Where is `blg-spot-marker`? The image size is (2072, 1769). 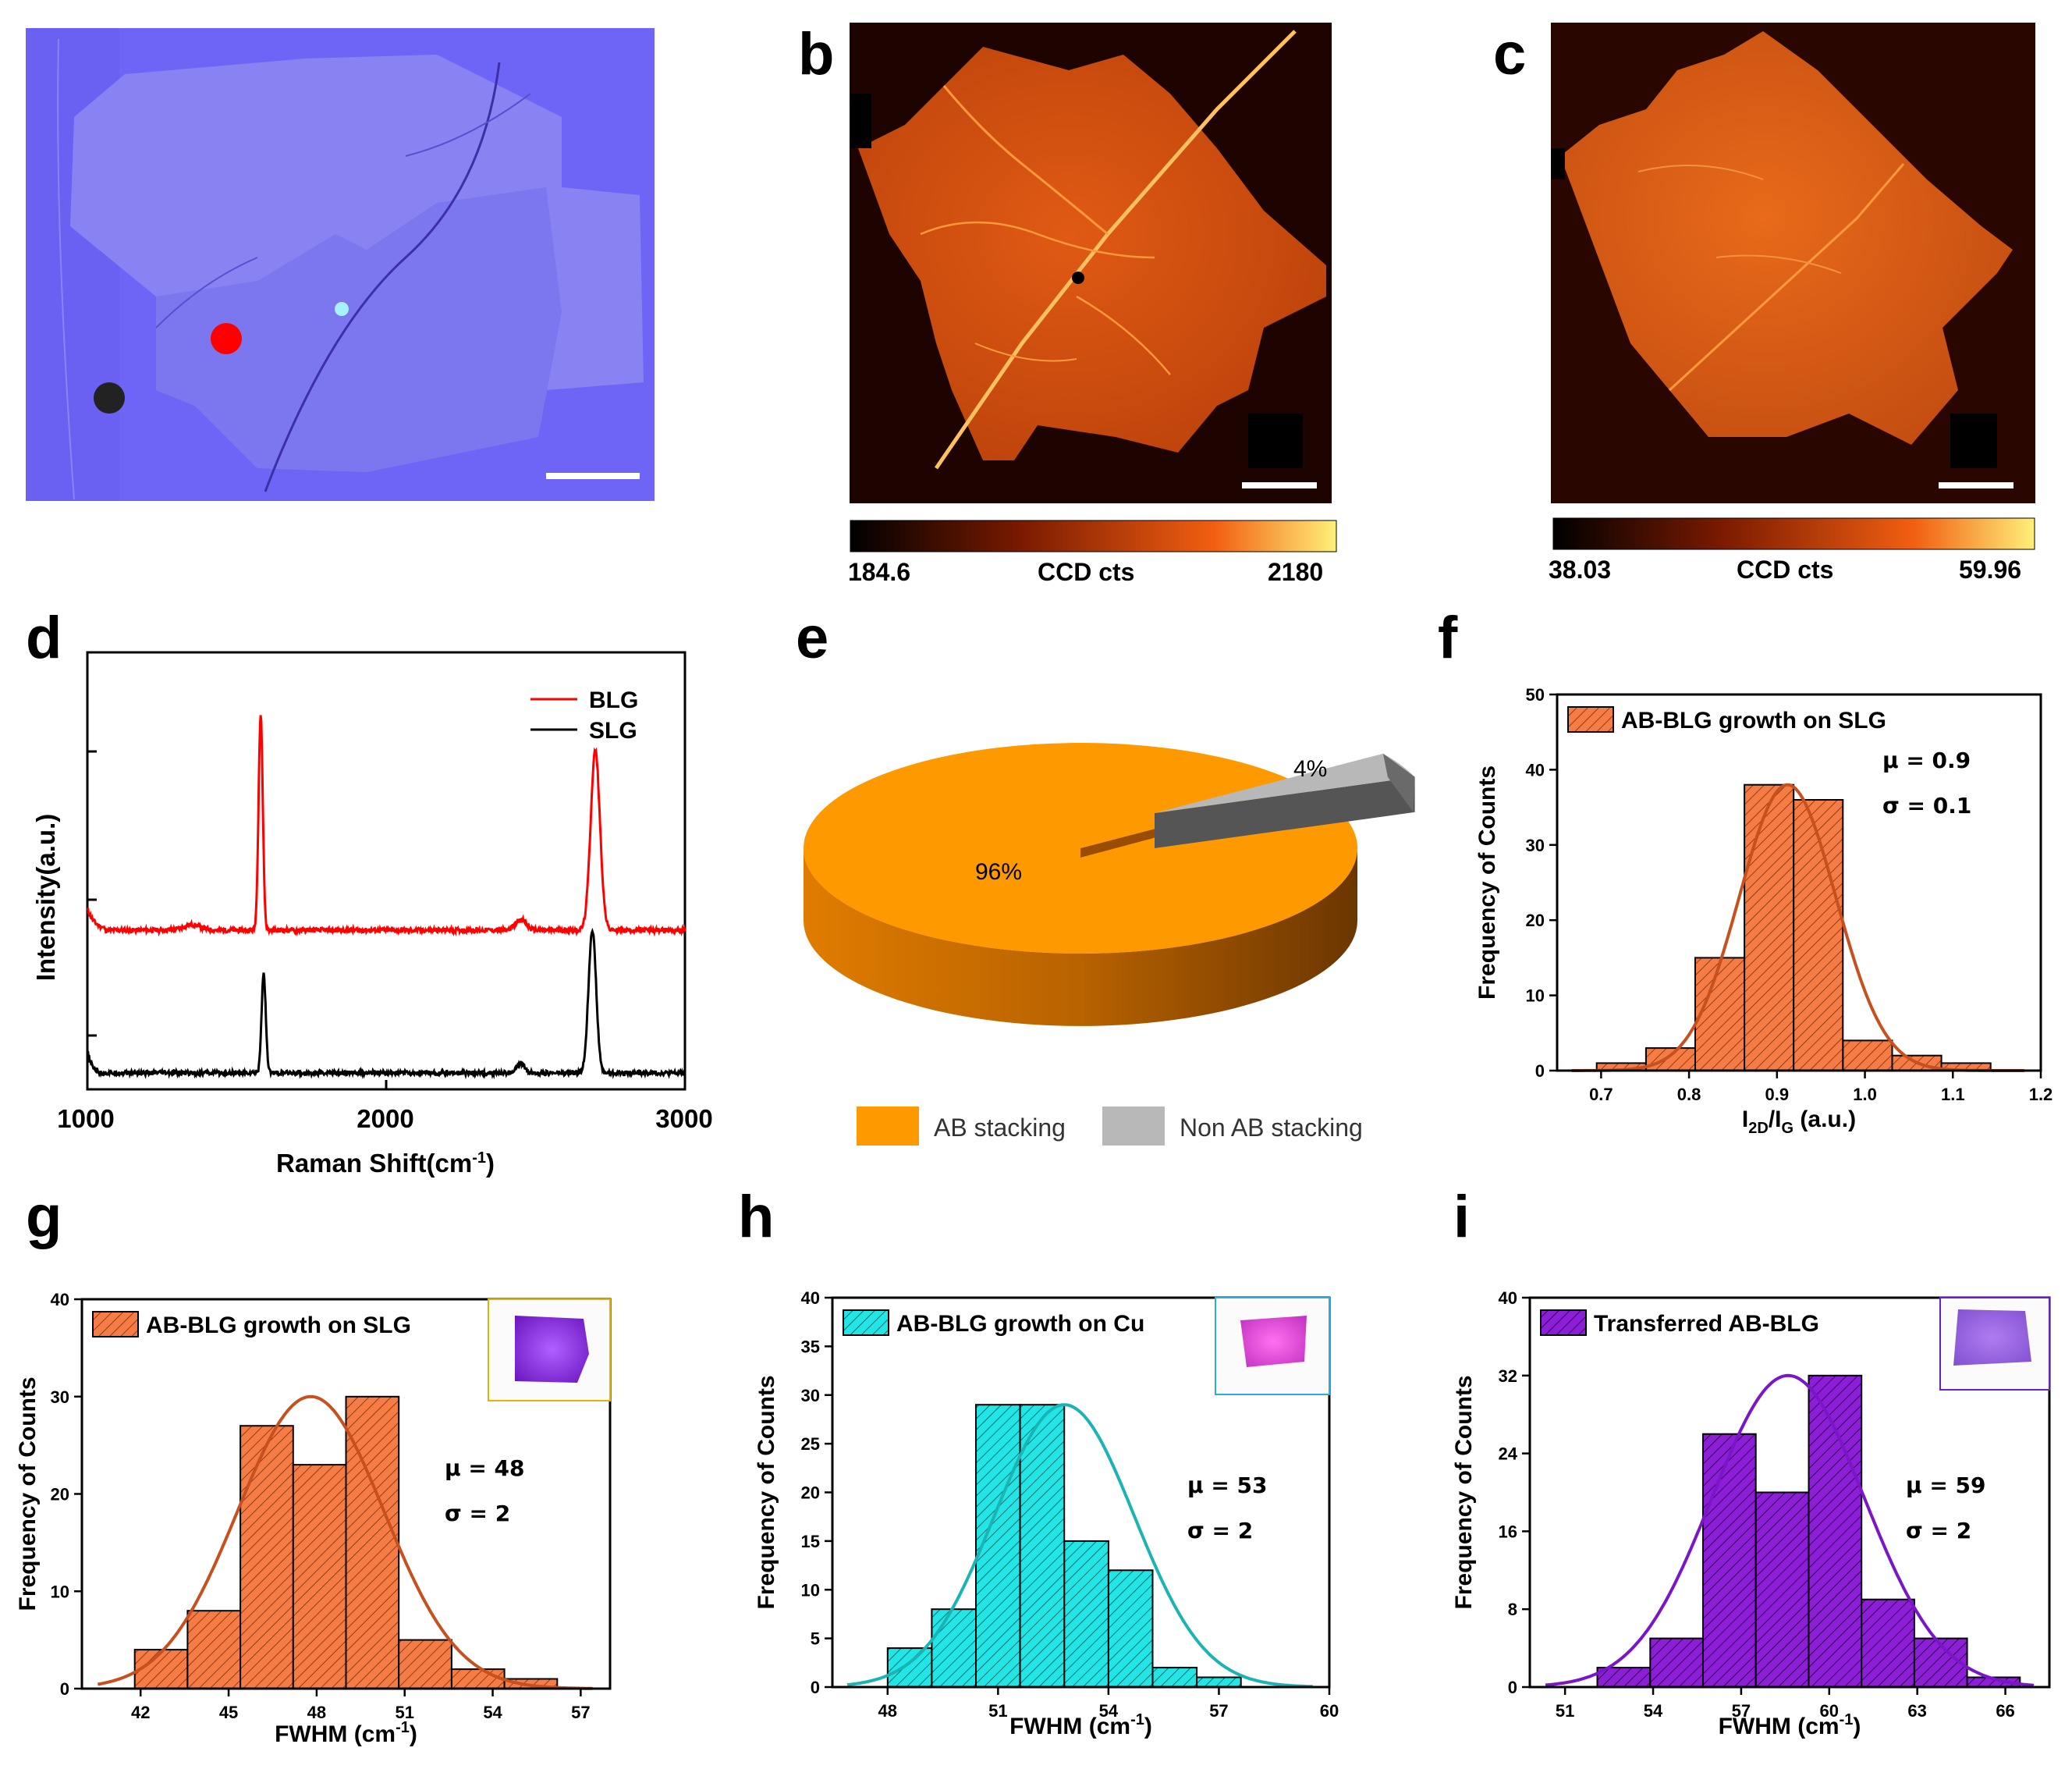 blg-spot-marker is located at coordinates (226, 339).